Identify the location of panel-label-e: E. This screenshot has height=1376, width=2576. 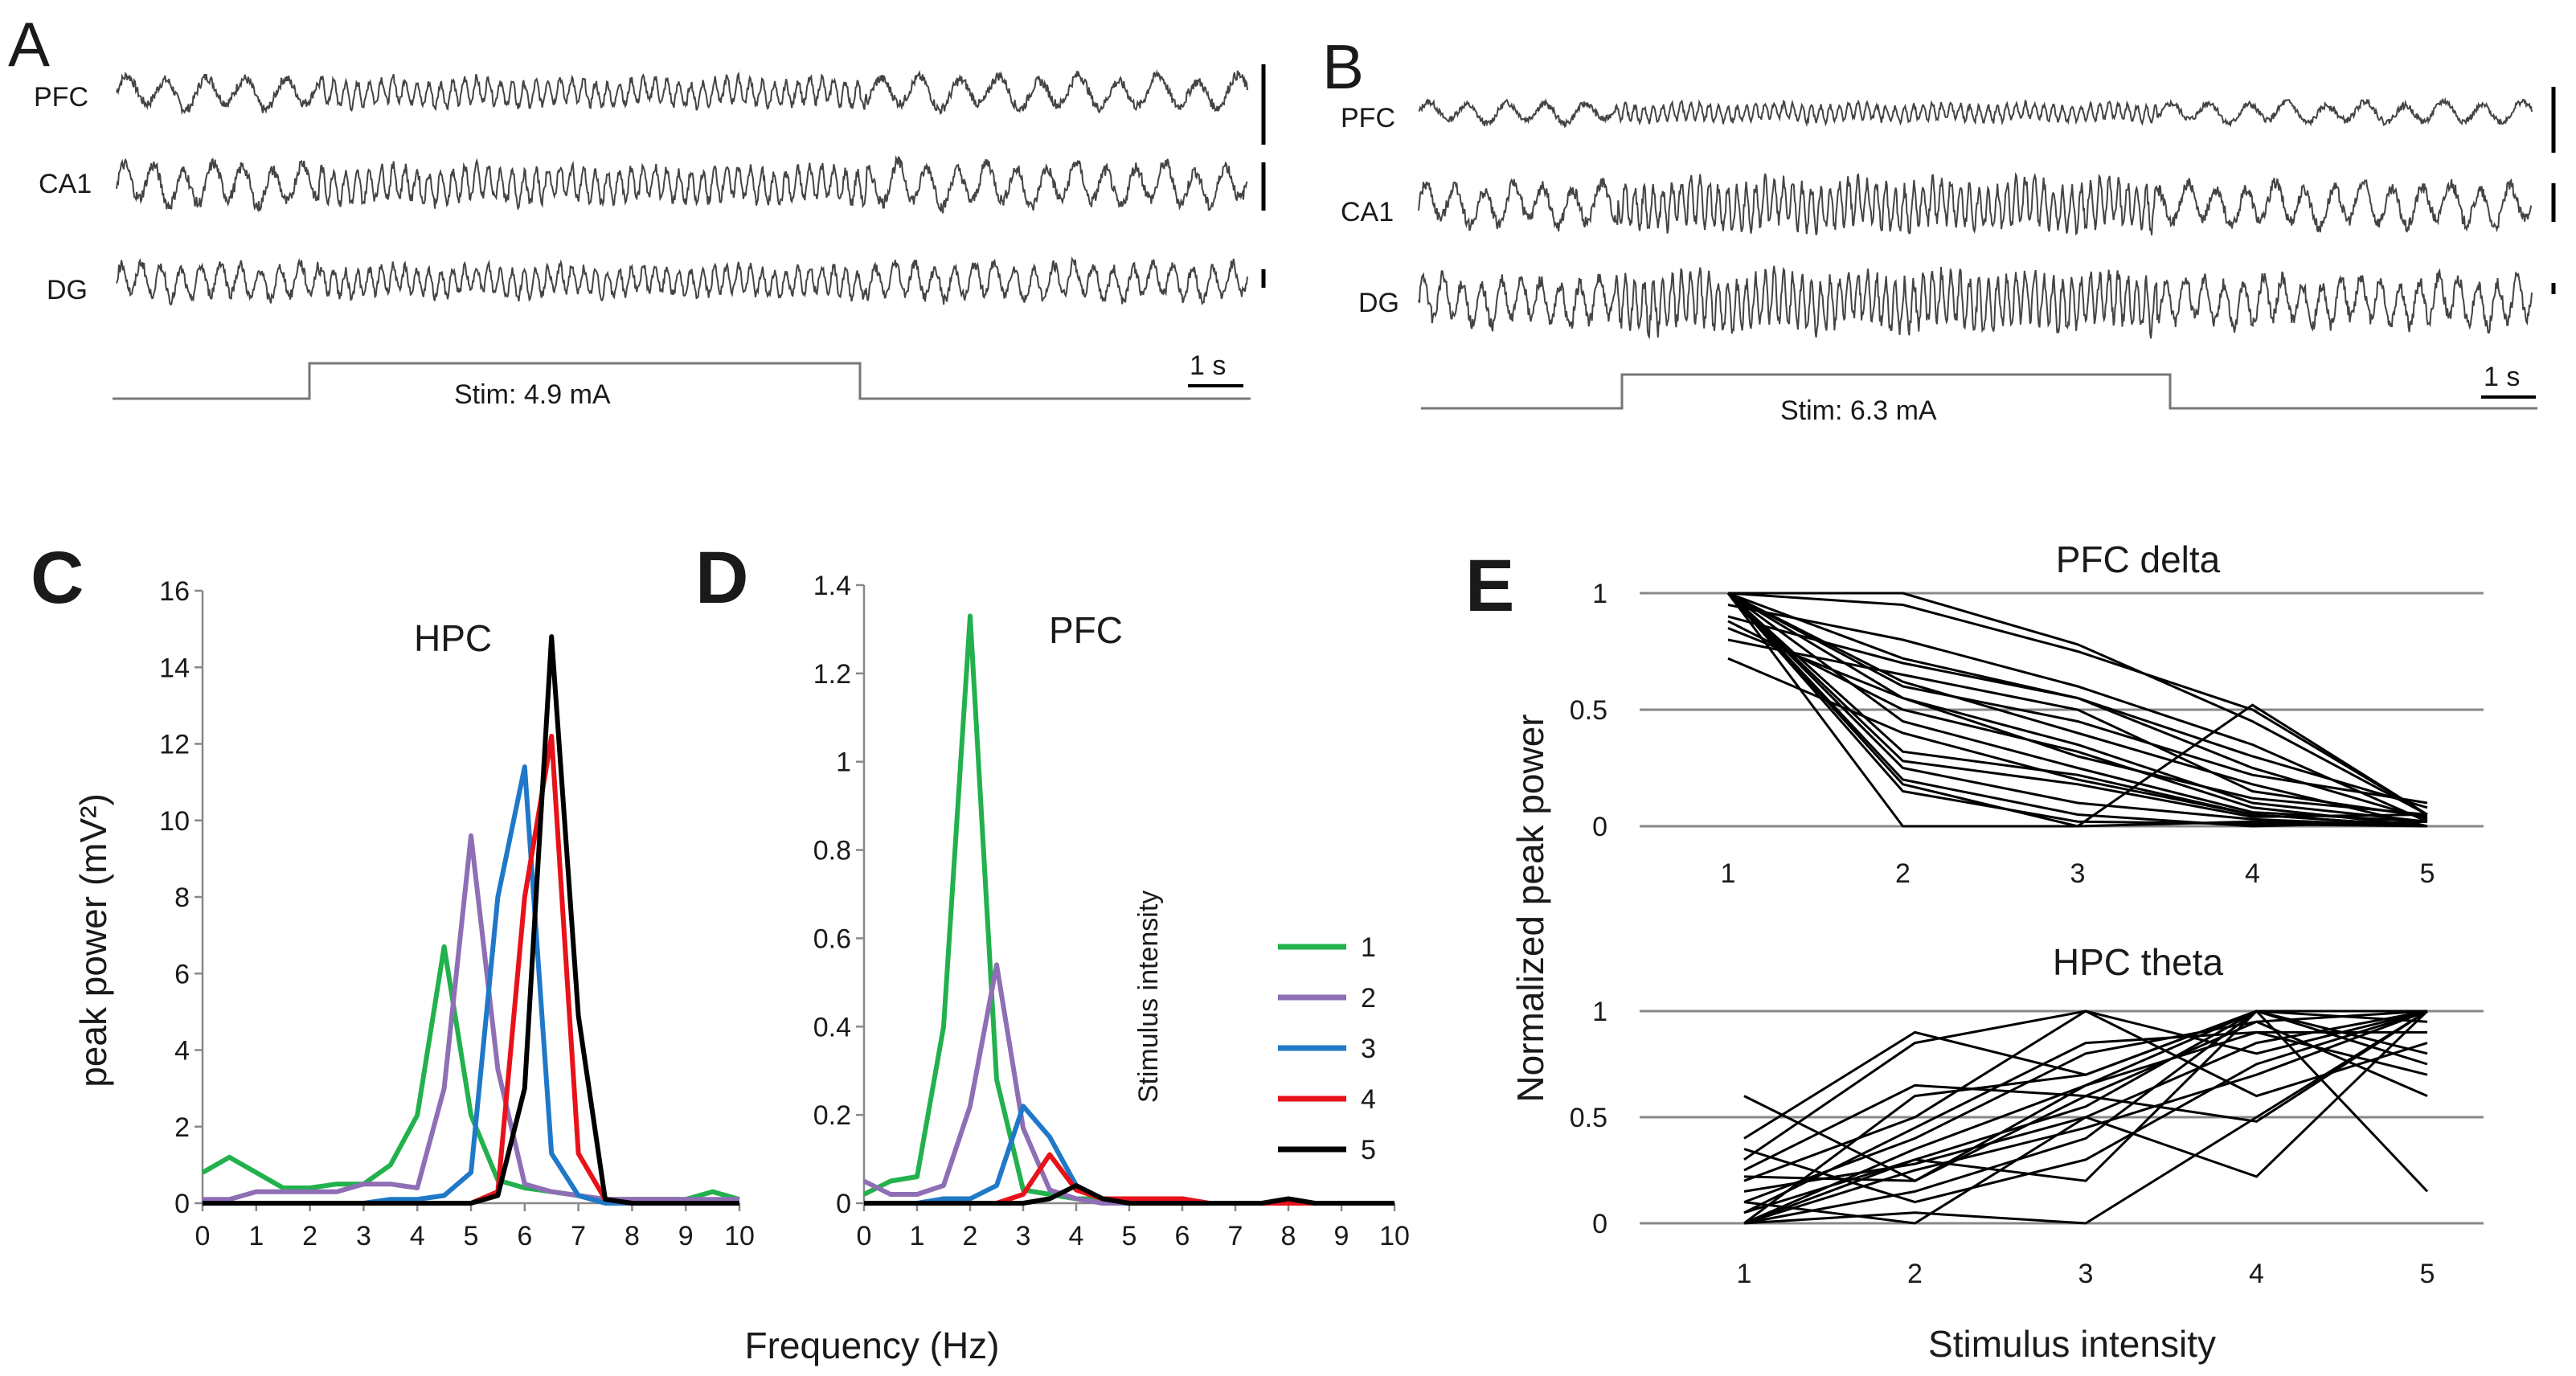
(1489, 586).